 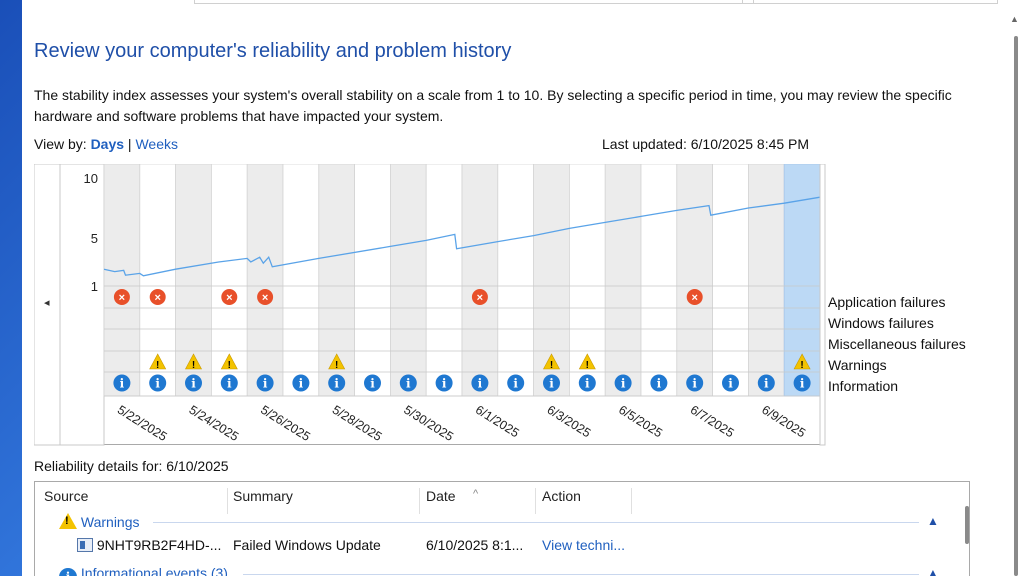 What do you see at coordinates (142, 423) in the screenshot?
I see `x-tick-label: 5/22/2025` at bounding box center [142, 423].